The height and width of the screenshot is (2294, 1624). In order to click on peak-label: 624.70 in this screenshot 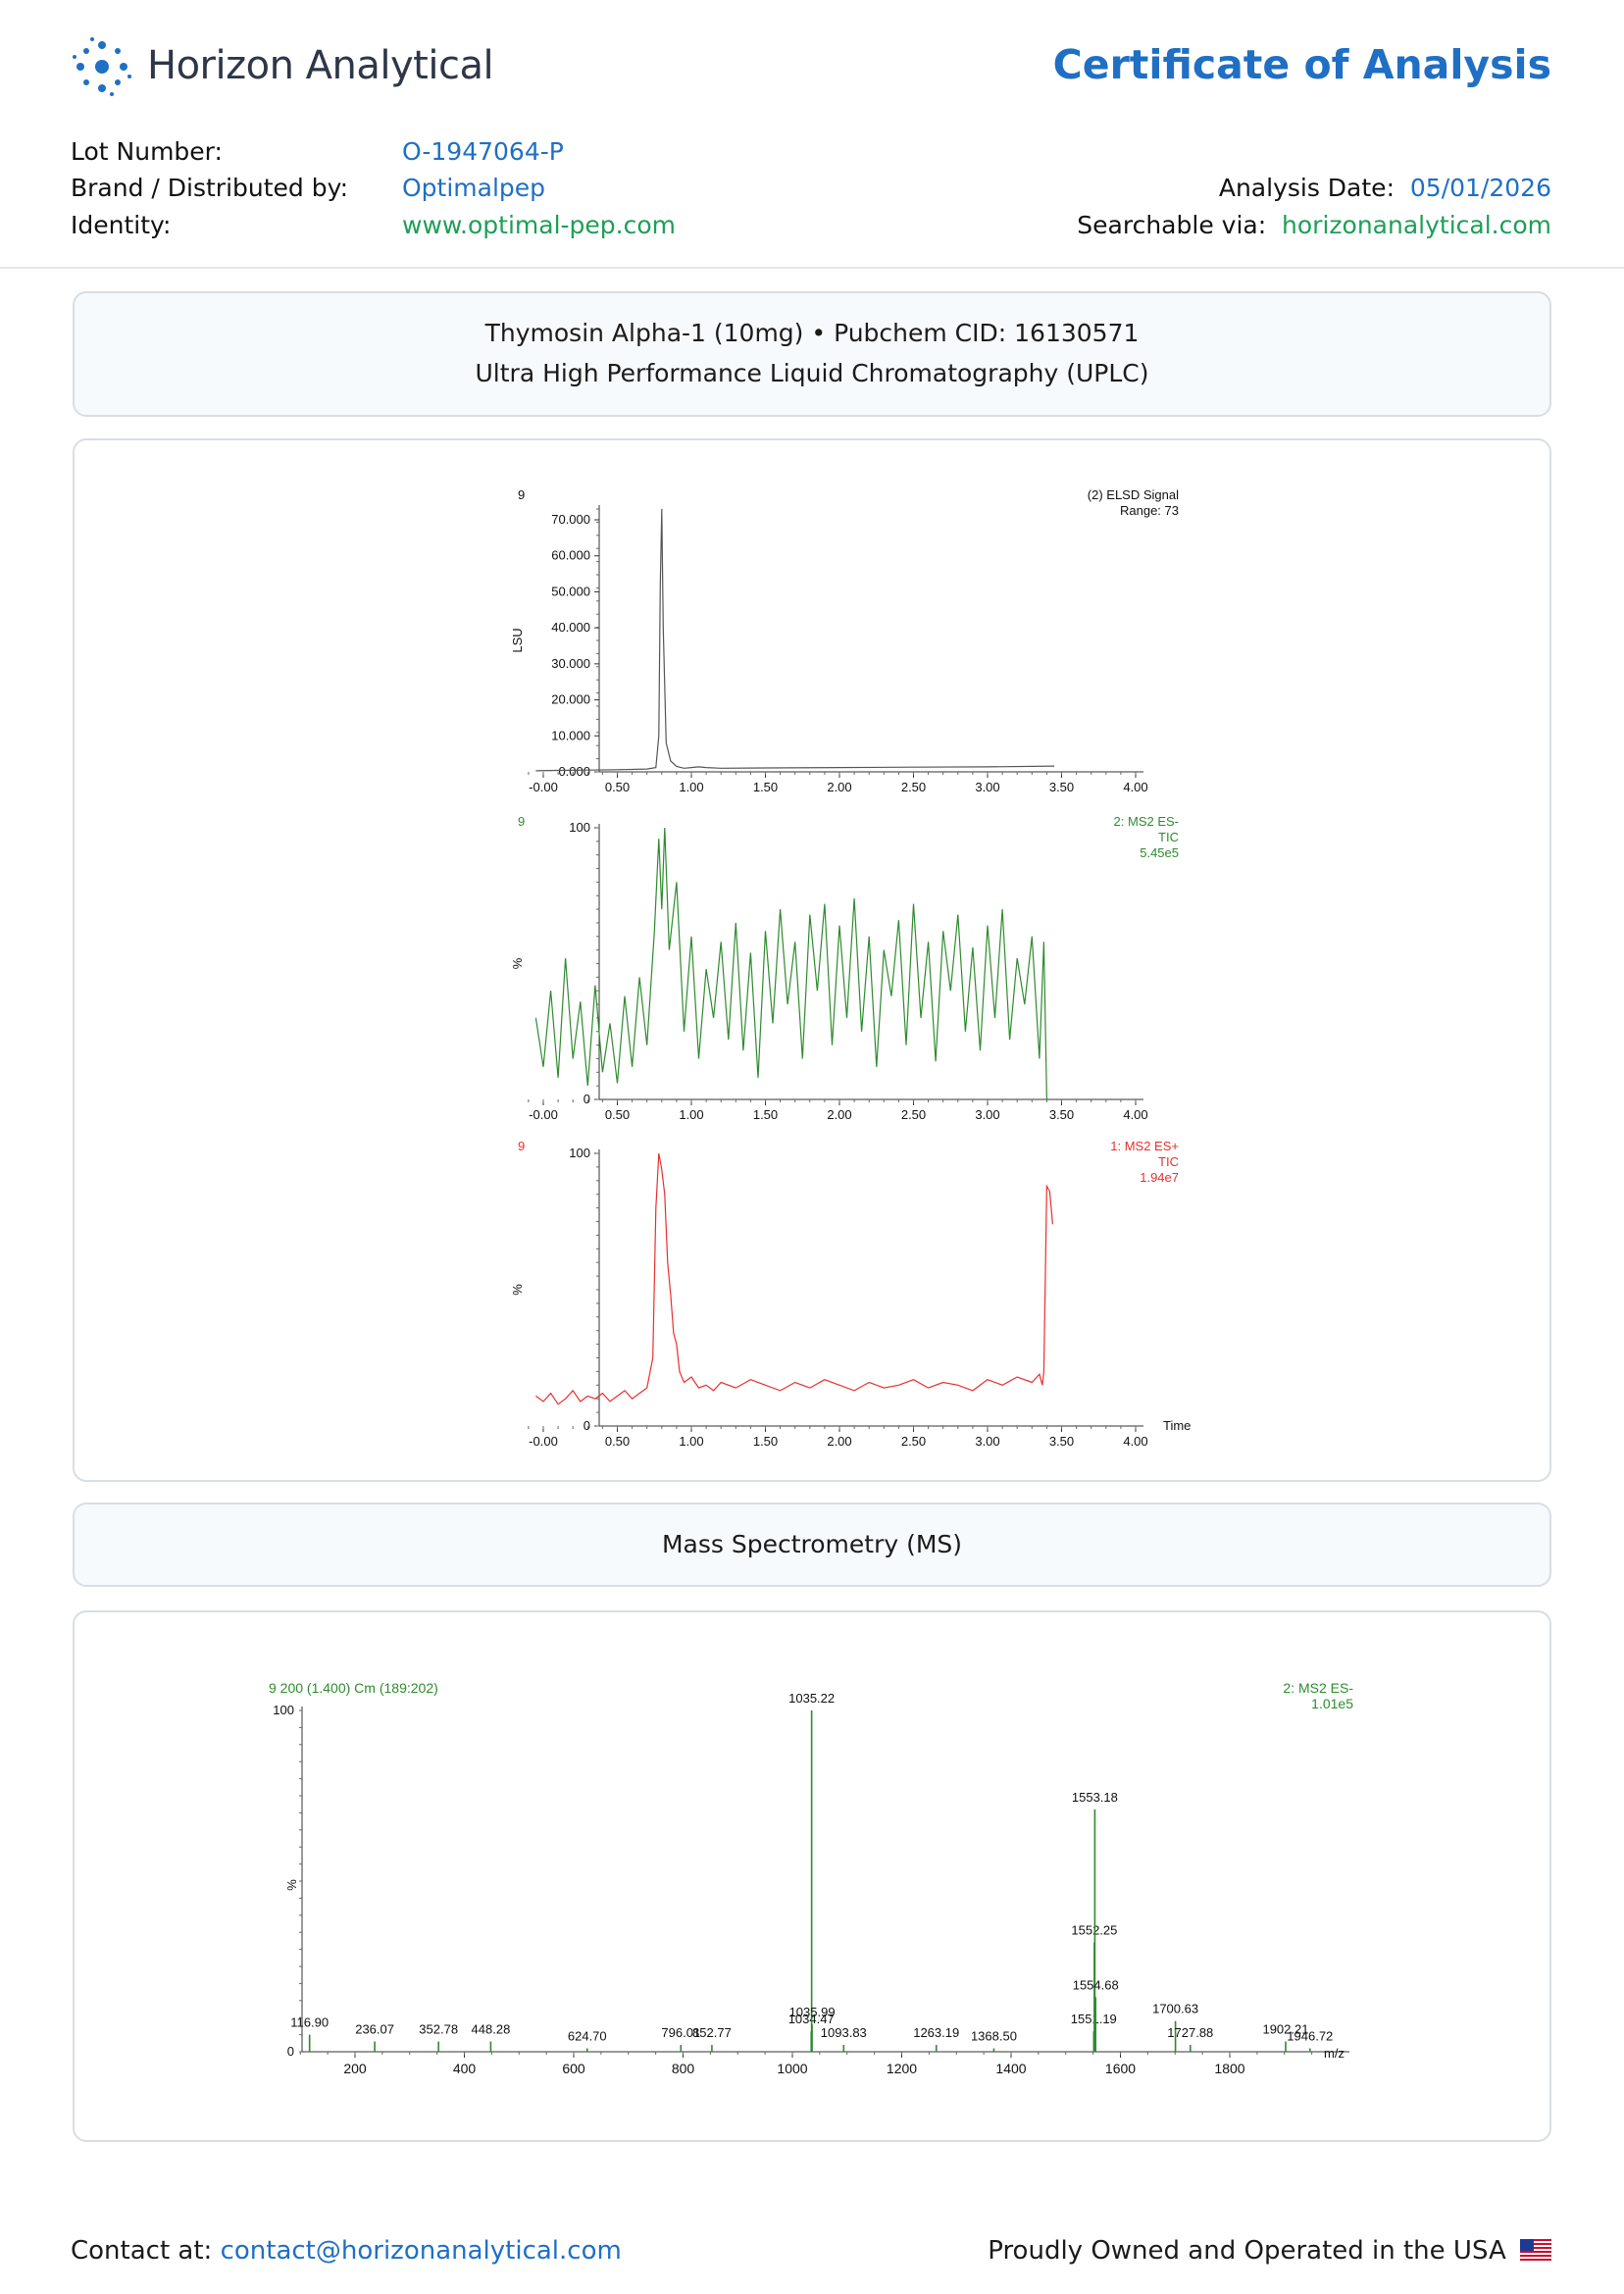, I will do `click(587, 2036)`.